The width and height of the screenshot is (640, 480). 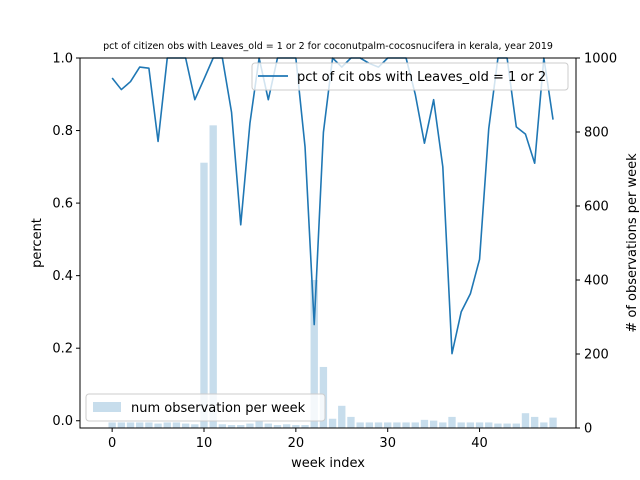 I want to click on legend-line: pct of cit obs with Leaves_old = 1 or 2, so click(x=410, y=76).